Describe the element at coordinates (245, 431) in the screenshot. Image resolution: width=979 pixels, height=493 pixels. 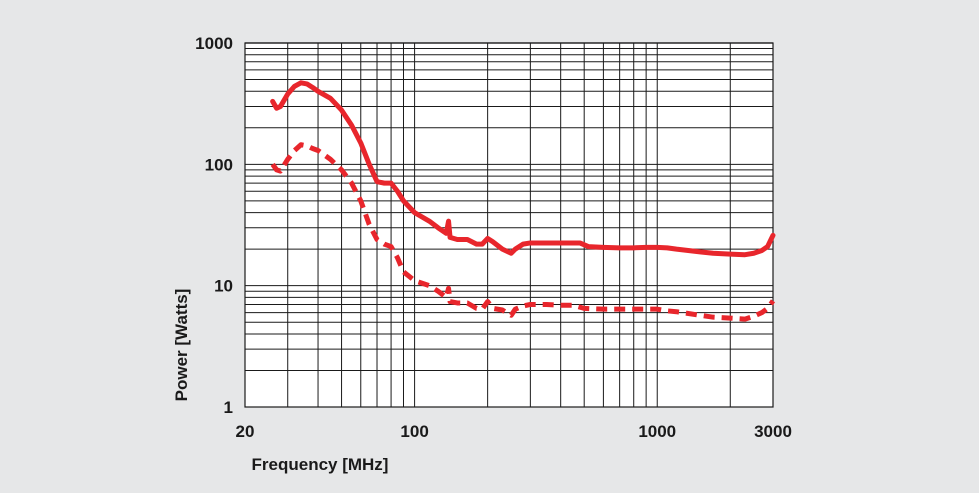
I see `x-tick-label: 20` at that location.